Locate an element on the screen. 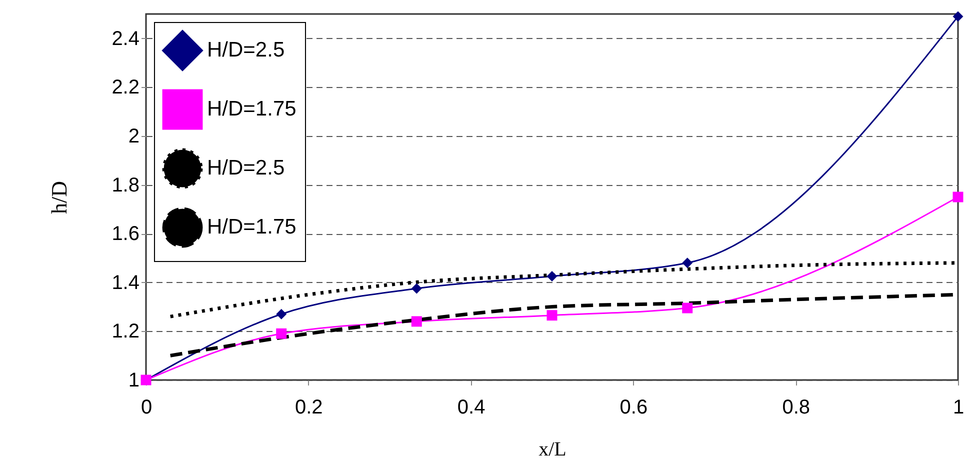 The width and height of the screenshot is (968, 476). x-tick-label: 0.6 is located at coordinates (634, 407).